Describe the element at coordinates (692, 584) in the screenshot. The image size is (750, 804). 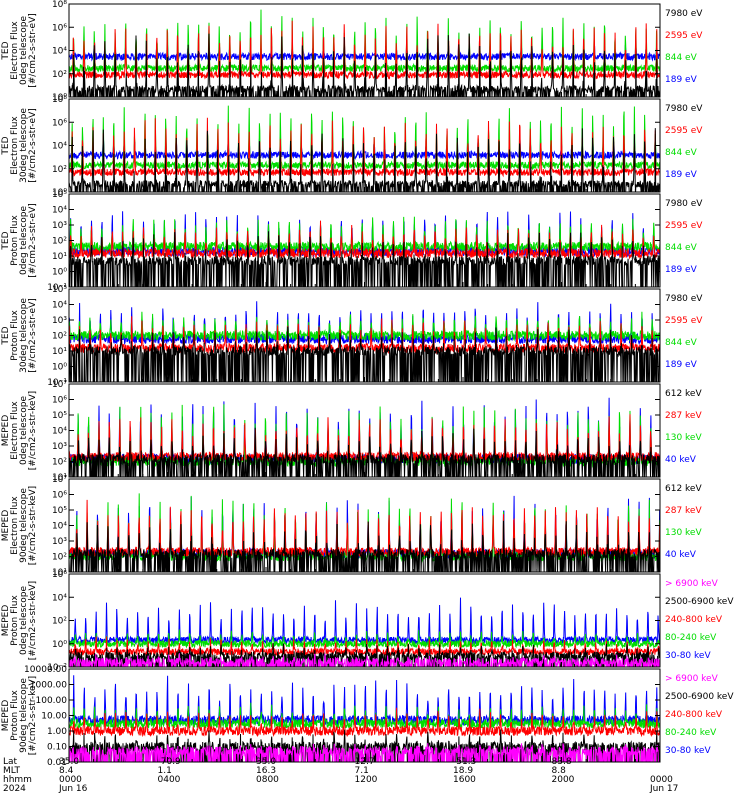
I see `legend-entry: > 6900 keV` at that location.